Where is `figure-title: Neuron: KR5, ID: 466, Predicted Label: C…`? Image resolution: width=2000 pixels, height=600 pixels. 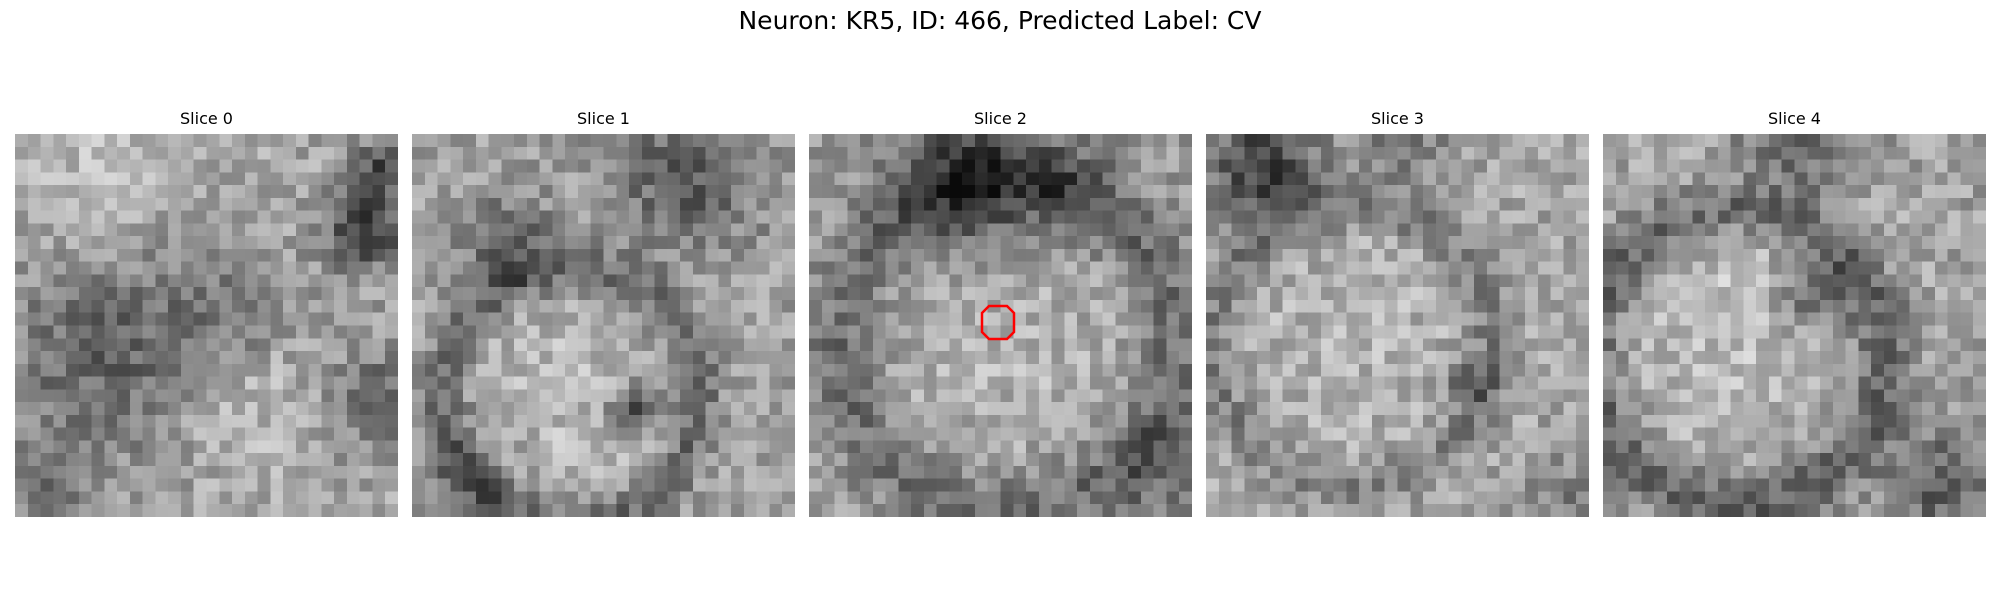 figure-title: Neuron: KR5, ID: 466, Predicted Label: C… is located at coordinates (1000, 20).